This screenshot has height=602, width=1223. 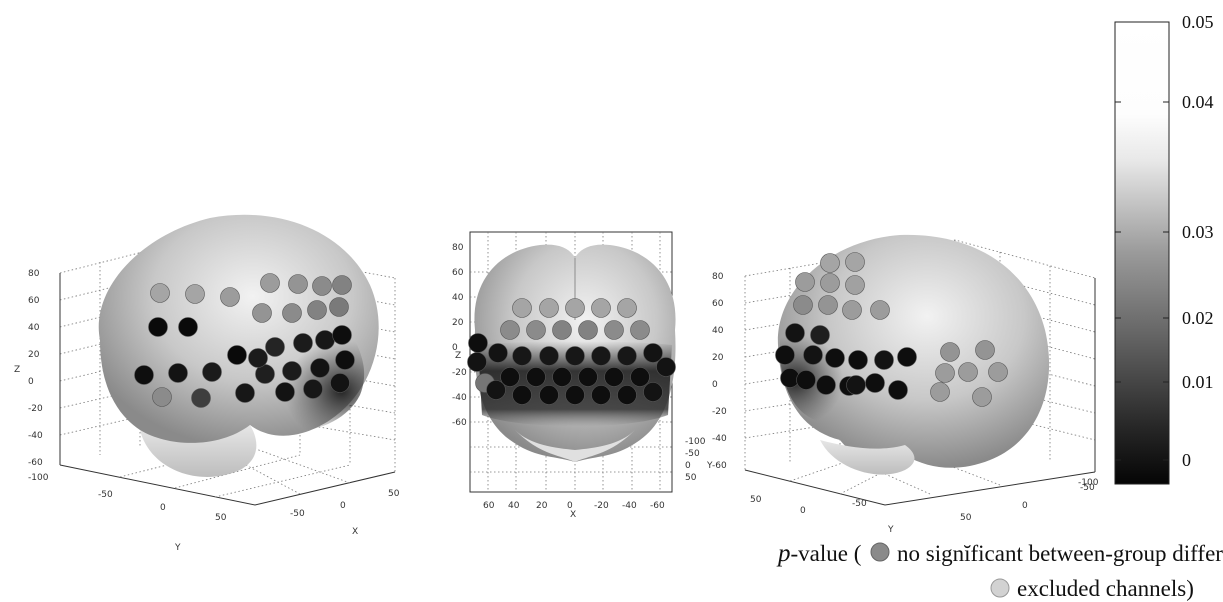 I want to click on left-x-axis-ticks: -50 0 50, so click(x=345, y=504).